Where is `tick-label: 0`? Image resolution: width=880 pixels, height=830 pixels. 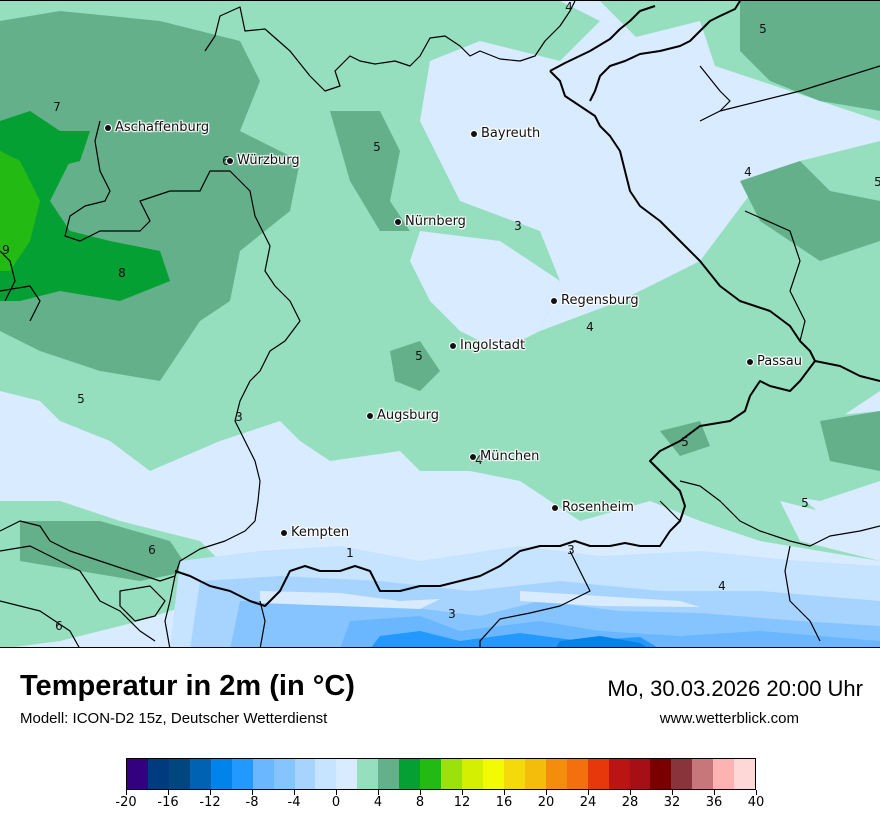
tick-label: 0 is located at coordinates (336, 802).